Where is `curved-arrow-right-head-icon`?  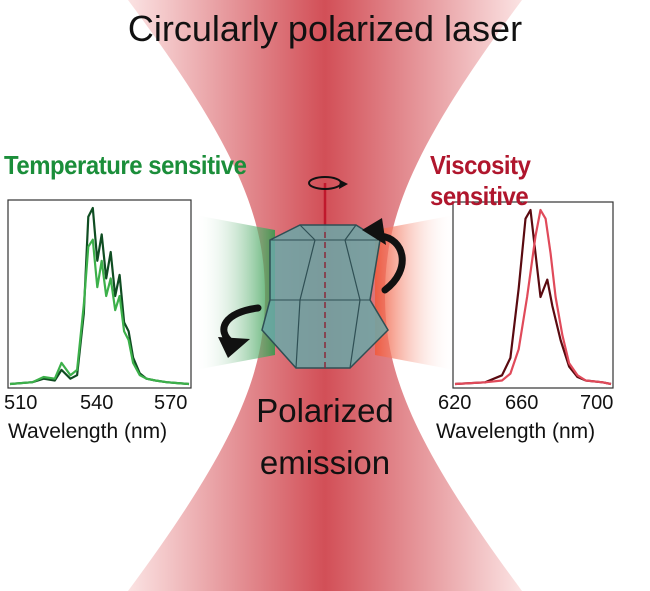
curved-arrow-right-head-icon is located at coordinates (374, 231).